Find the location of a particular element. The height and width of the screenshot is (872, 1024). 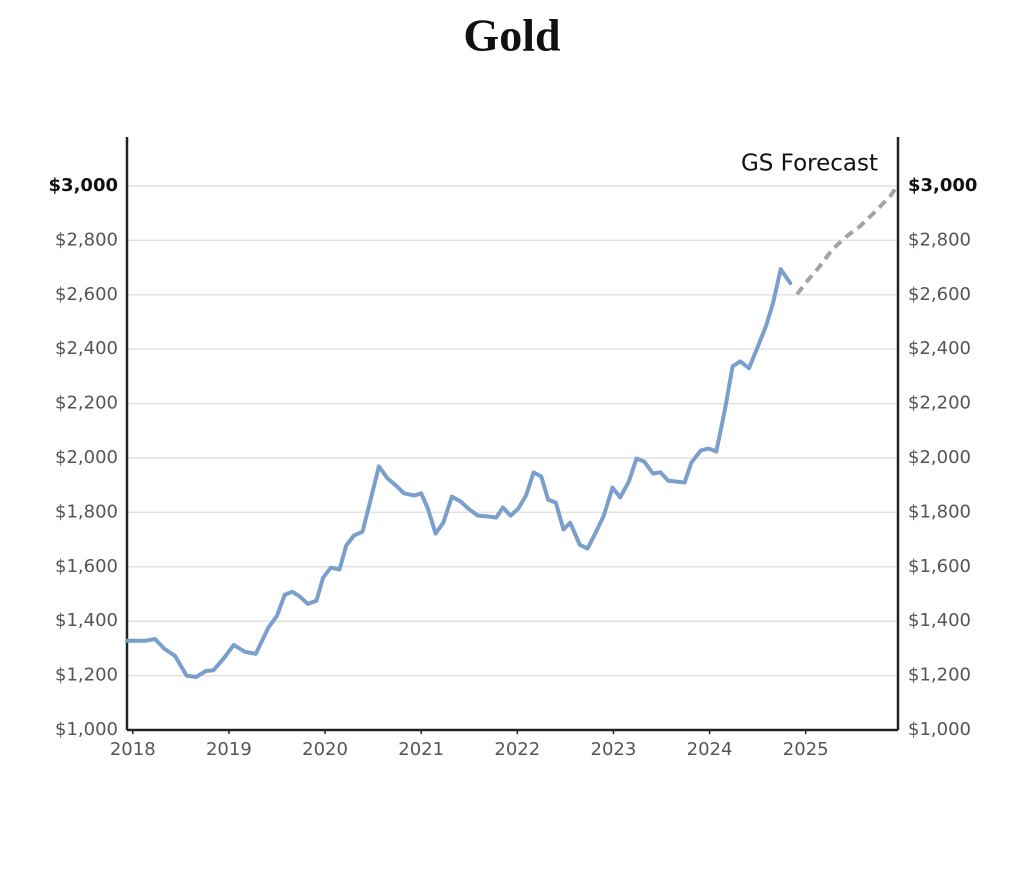

y-tick-label: $2,800 is located at coordinates (86, 239).